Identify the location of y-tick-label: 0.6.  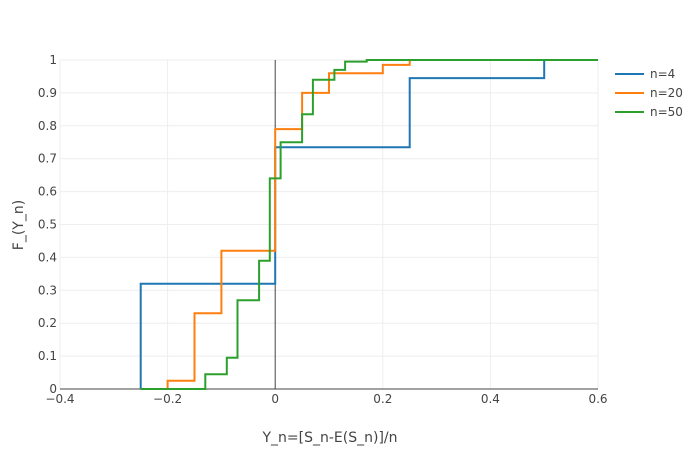
(47, 192).